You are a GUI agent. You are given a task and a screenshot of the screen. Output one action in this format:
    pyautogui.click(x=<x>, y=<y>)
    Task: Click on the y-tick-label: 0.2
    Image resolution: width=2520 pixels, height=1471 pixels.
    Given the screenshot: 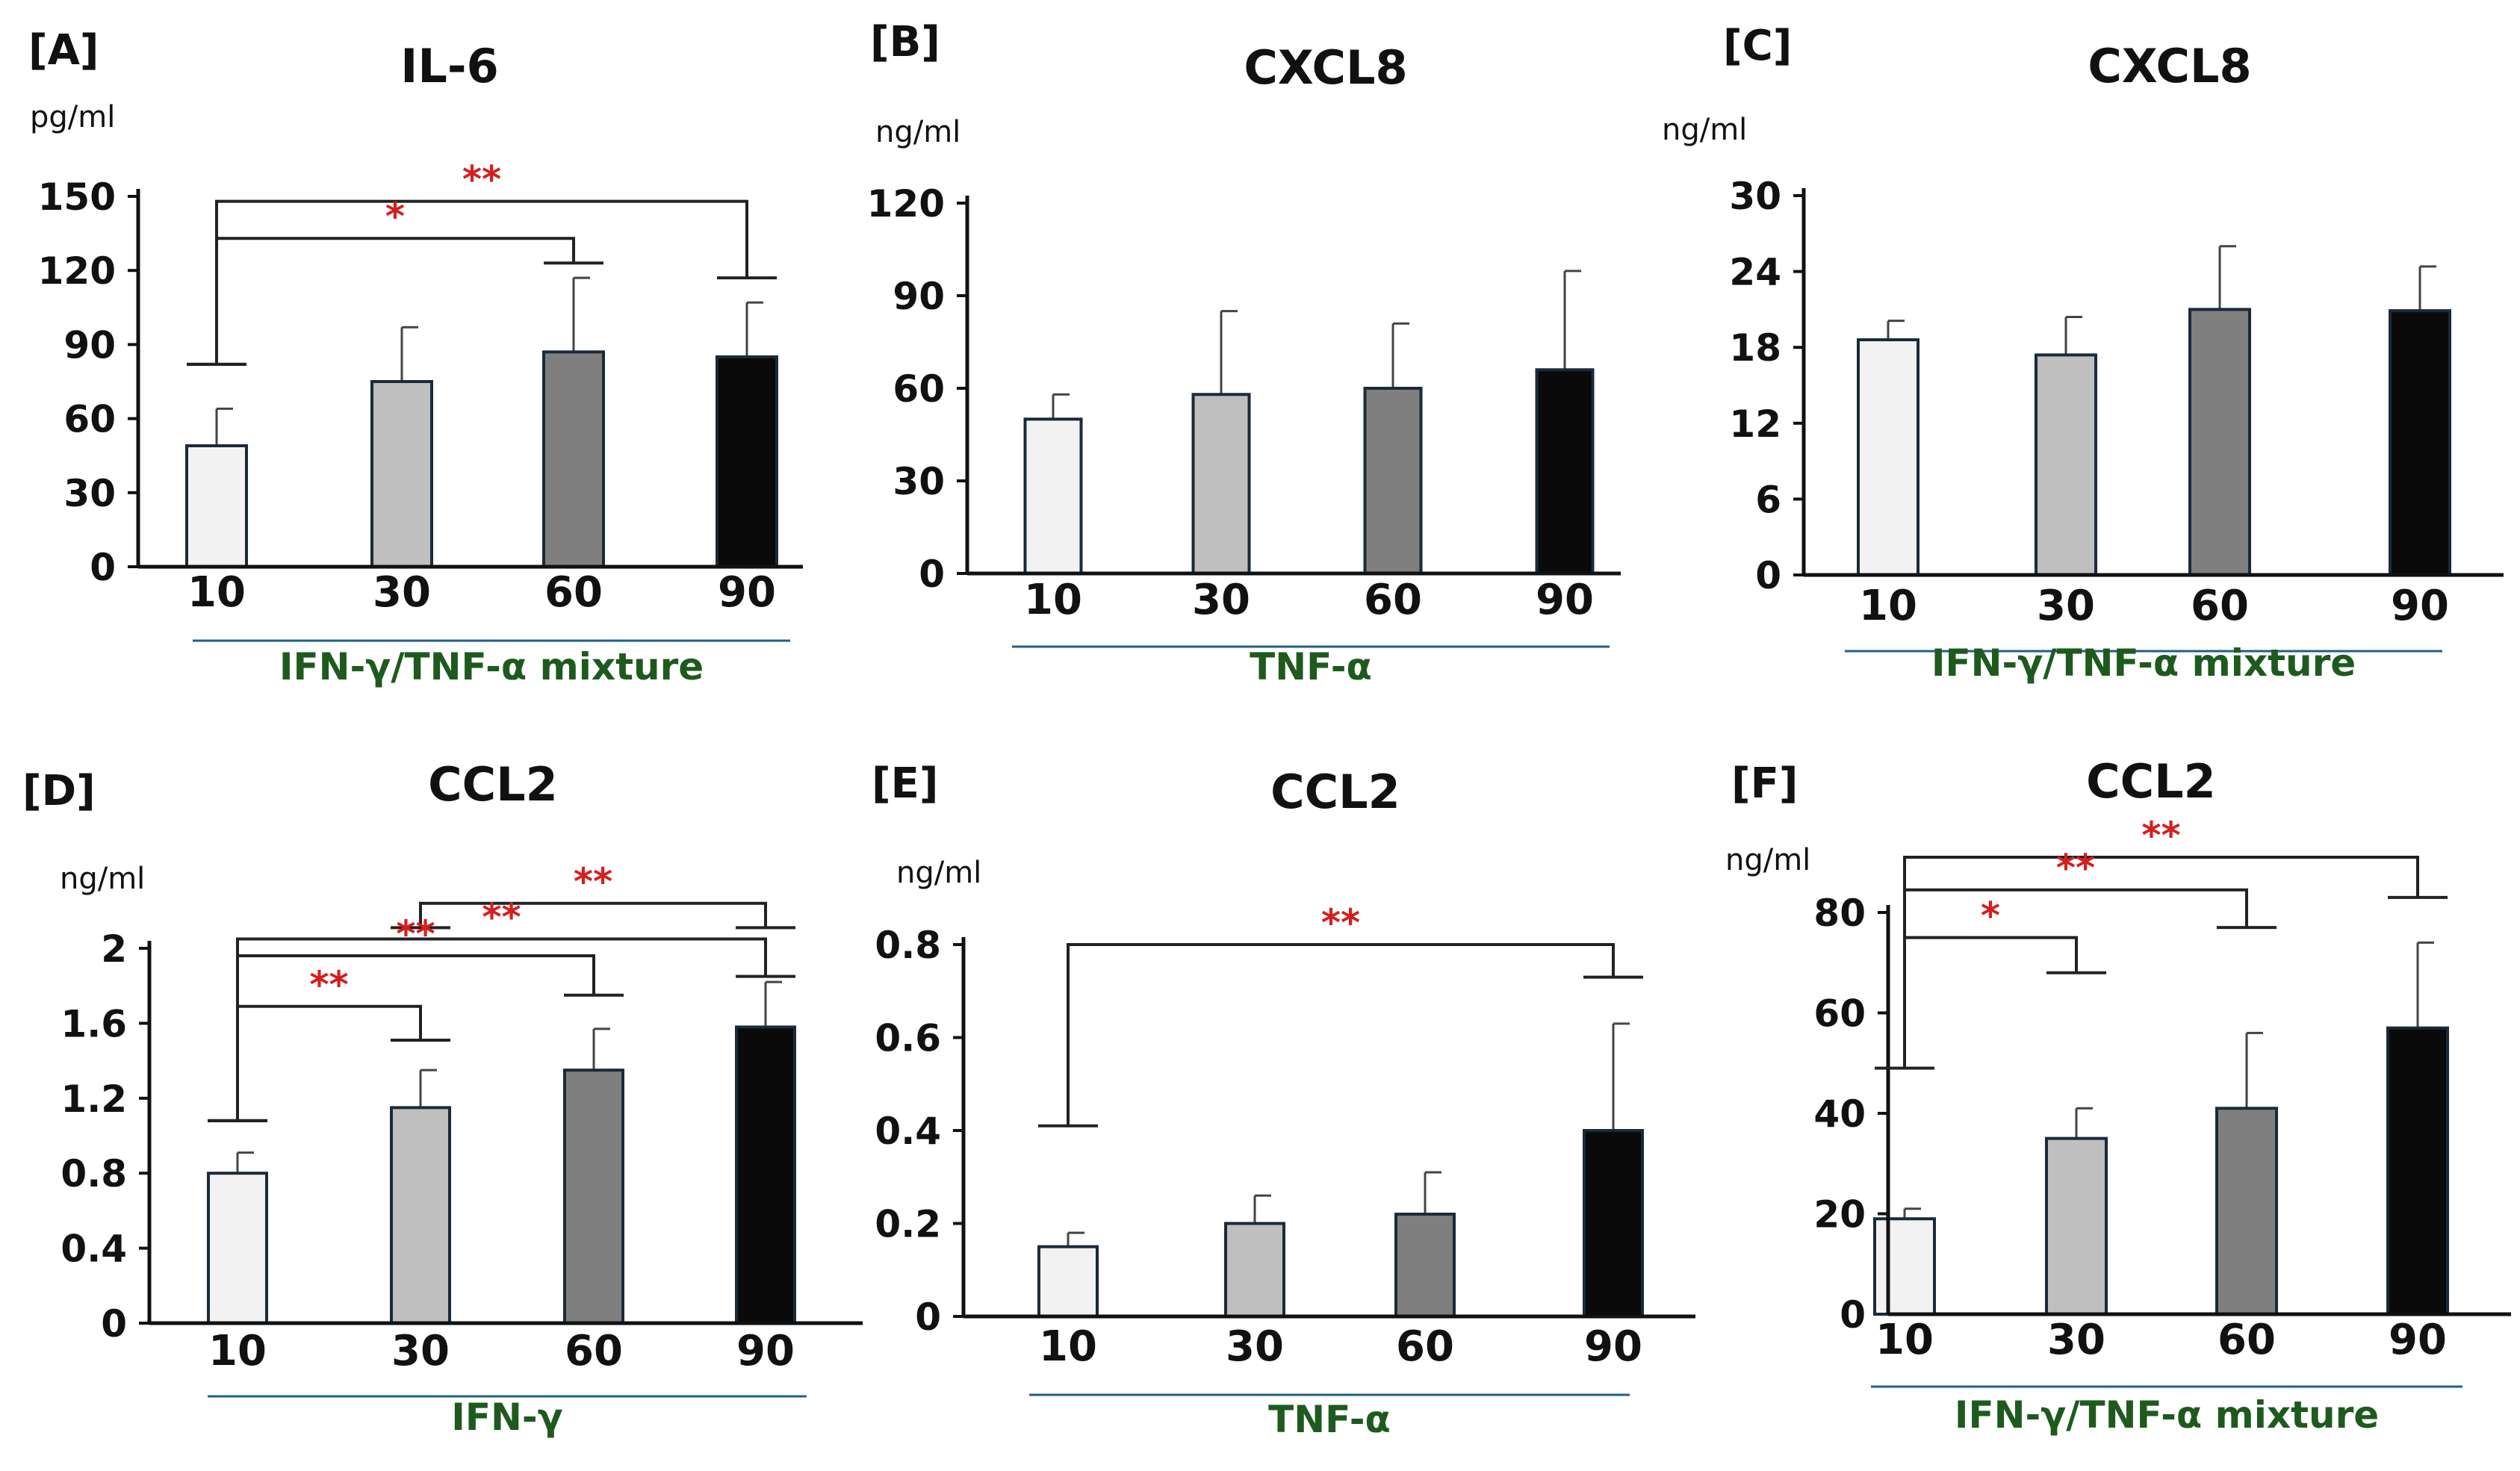 What is the action you would take?
    pyautogui.click(x=908, y=1224)
    